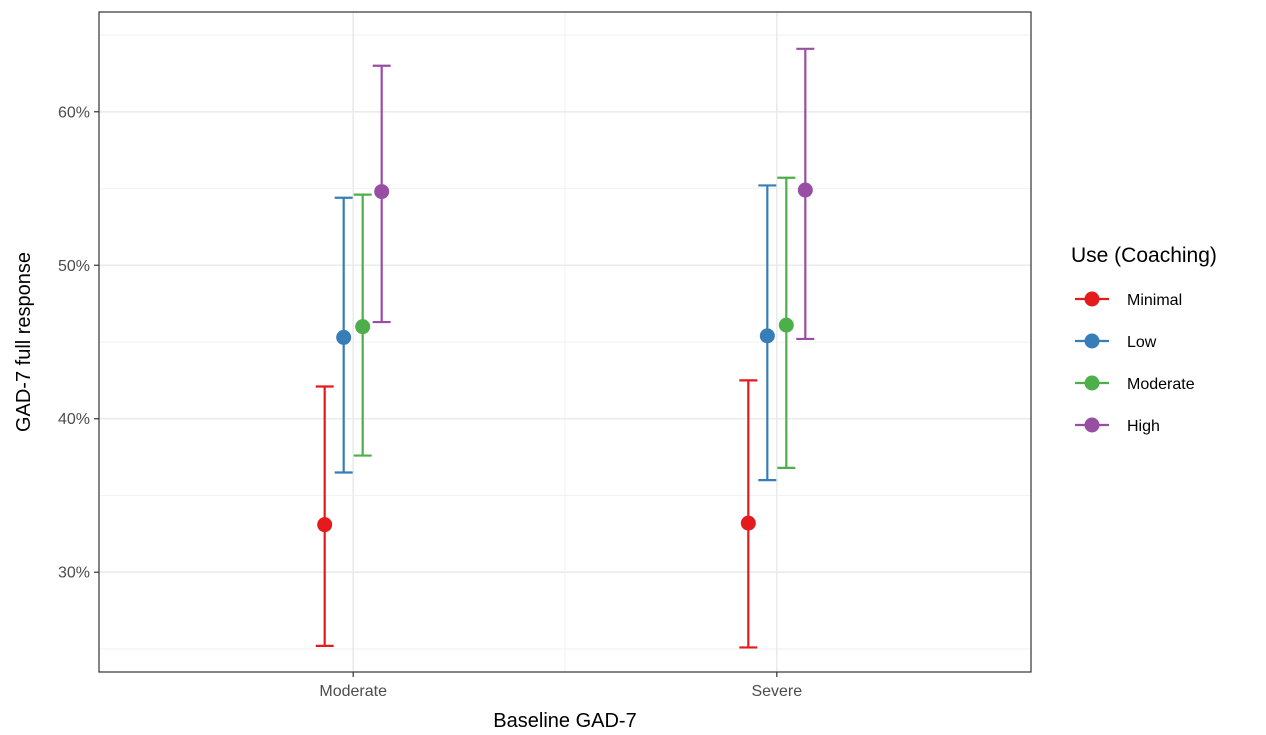 This screenshot has width=1266, height=735. Describe the element at coordinates (1117, 426) in the screenshot. I see `legend-item-high: High` at that location.